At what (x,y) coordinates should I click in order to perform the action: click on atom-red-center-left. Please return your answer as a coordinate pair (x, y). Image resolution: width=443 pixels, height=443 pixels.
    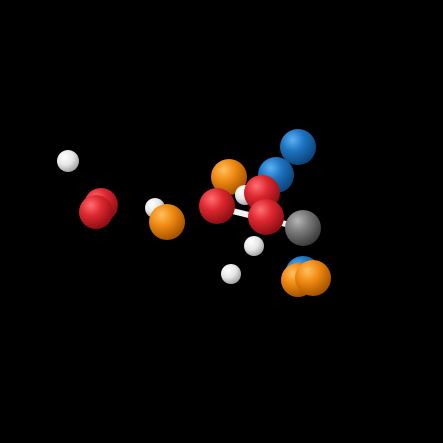
    Looking at the image, I should click on (217, 206).